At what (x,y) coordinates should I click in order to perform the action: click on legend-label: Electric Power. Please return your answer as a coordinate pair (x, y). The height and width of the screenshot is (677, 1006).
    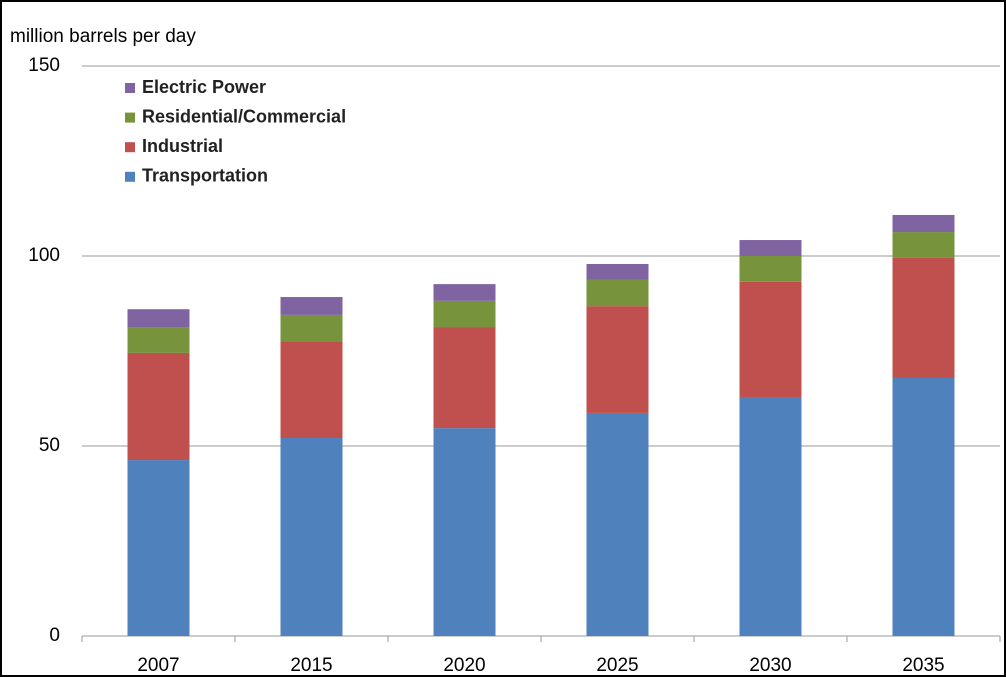
    Looking at the image, I should click on (204, 87).